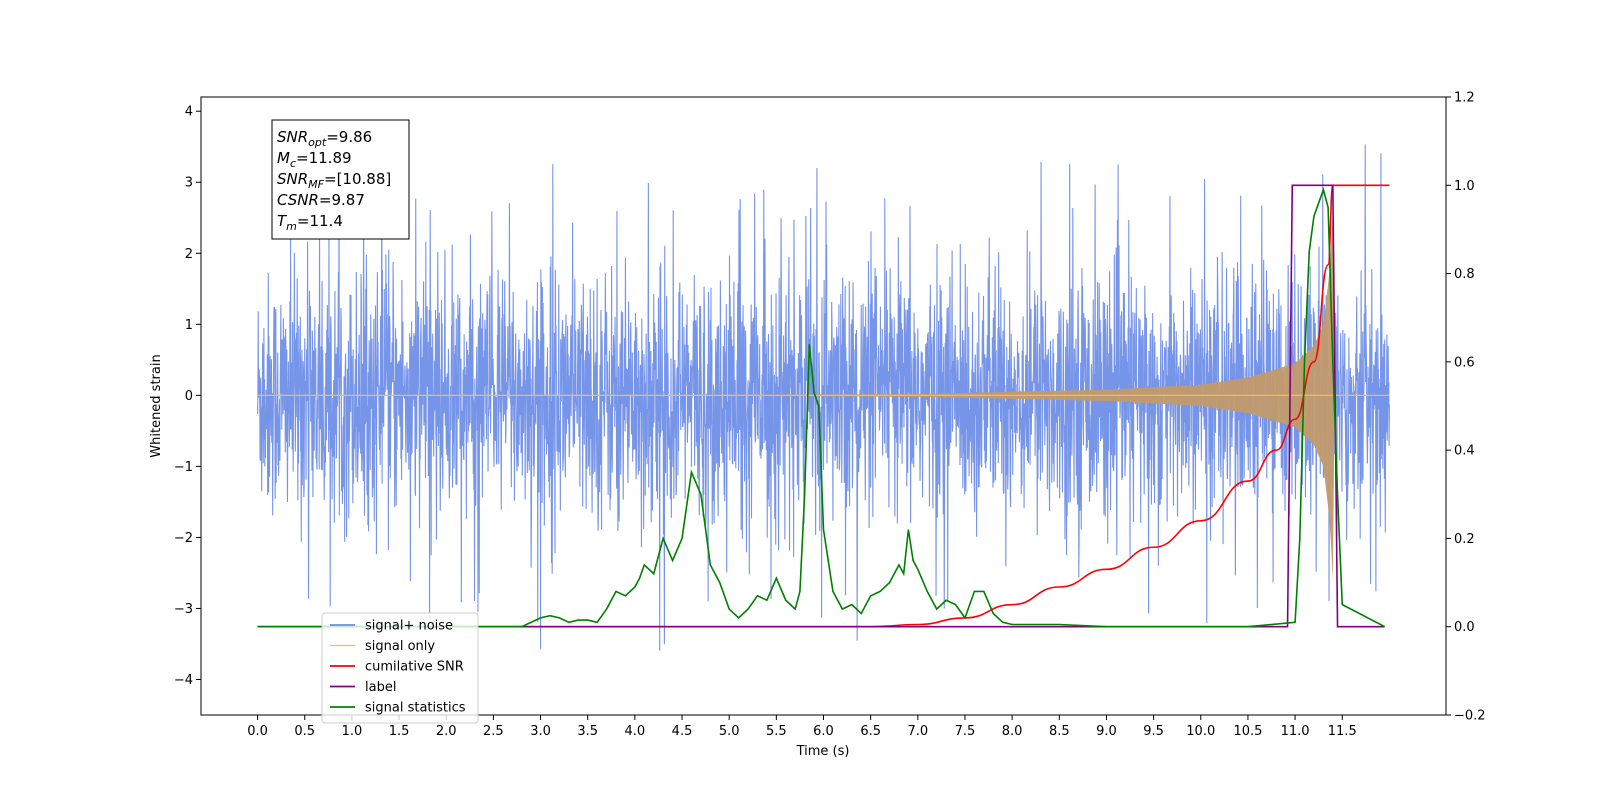  I want to click on annotation-frame, so click(340, 179).